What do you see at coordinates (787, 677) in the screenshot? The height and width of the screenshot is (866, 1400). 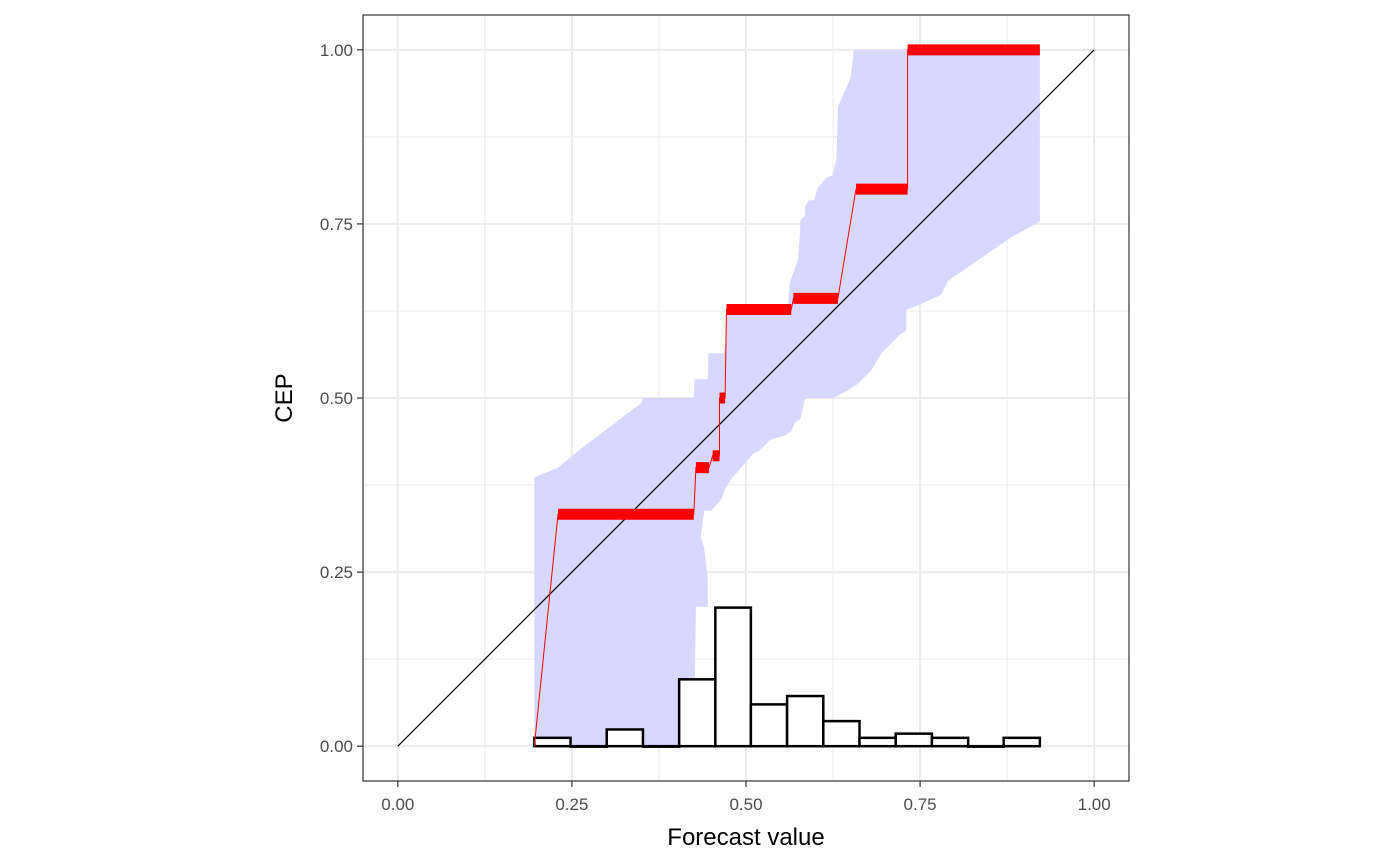 I see `histogram` at bounding box center [787, 677].